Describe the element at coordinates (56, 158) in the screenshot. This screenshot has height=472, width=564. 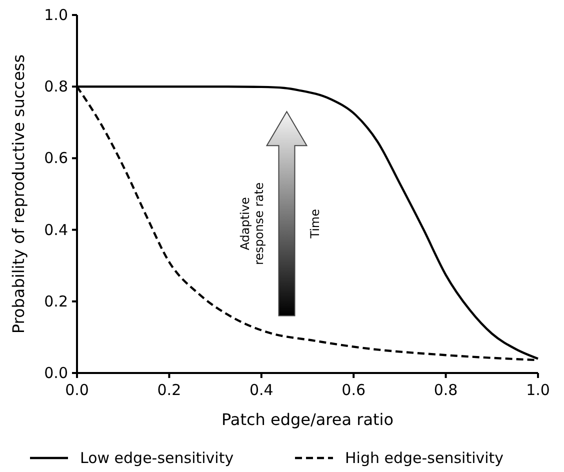
I see `y-tick-label: 0.6` at that location.